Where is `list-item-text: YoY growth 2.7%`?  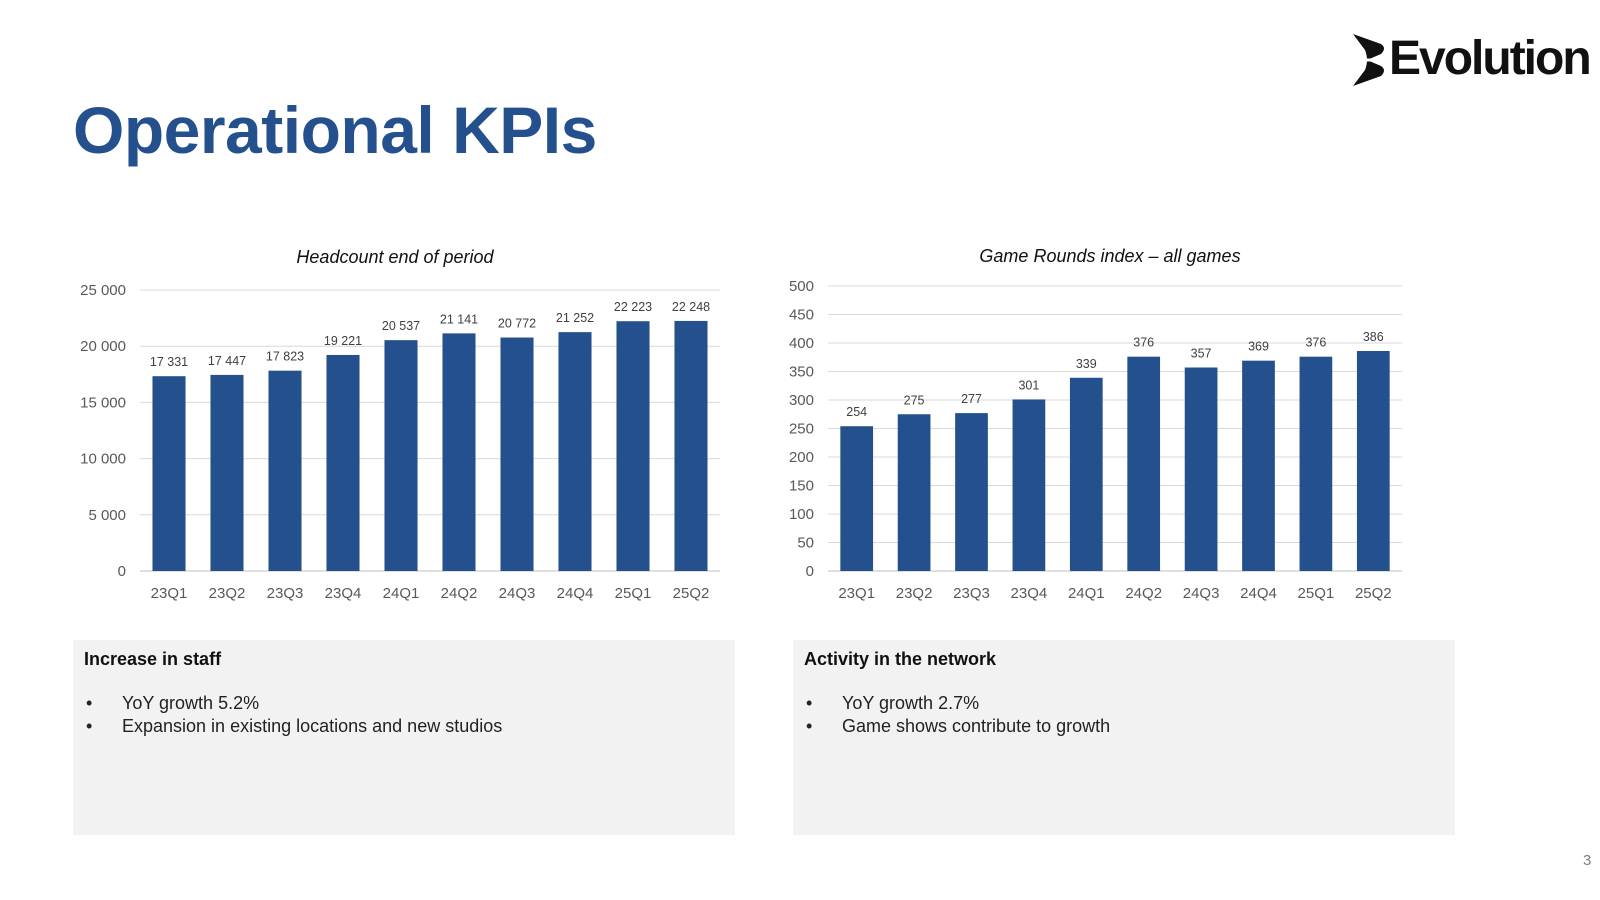 list-item-text: YoY growth 2.7% is located at coordinates (911, 703).